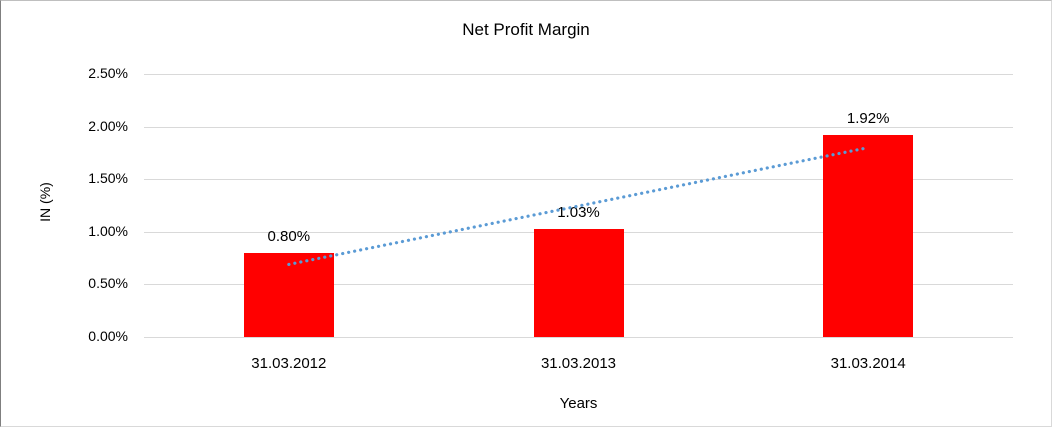  Describe the element at coordinates (45, 202) in the screenshot. I see `y-axis-title: IN (%)` at that location.